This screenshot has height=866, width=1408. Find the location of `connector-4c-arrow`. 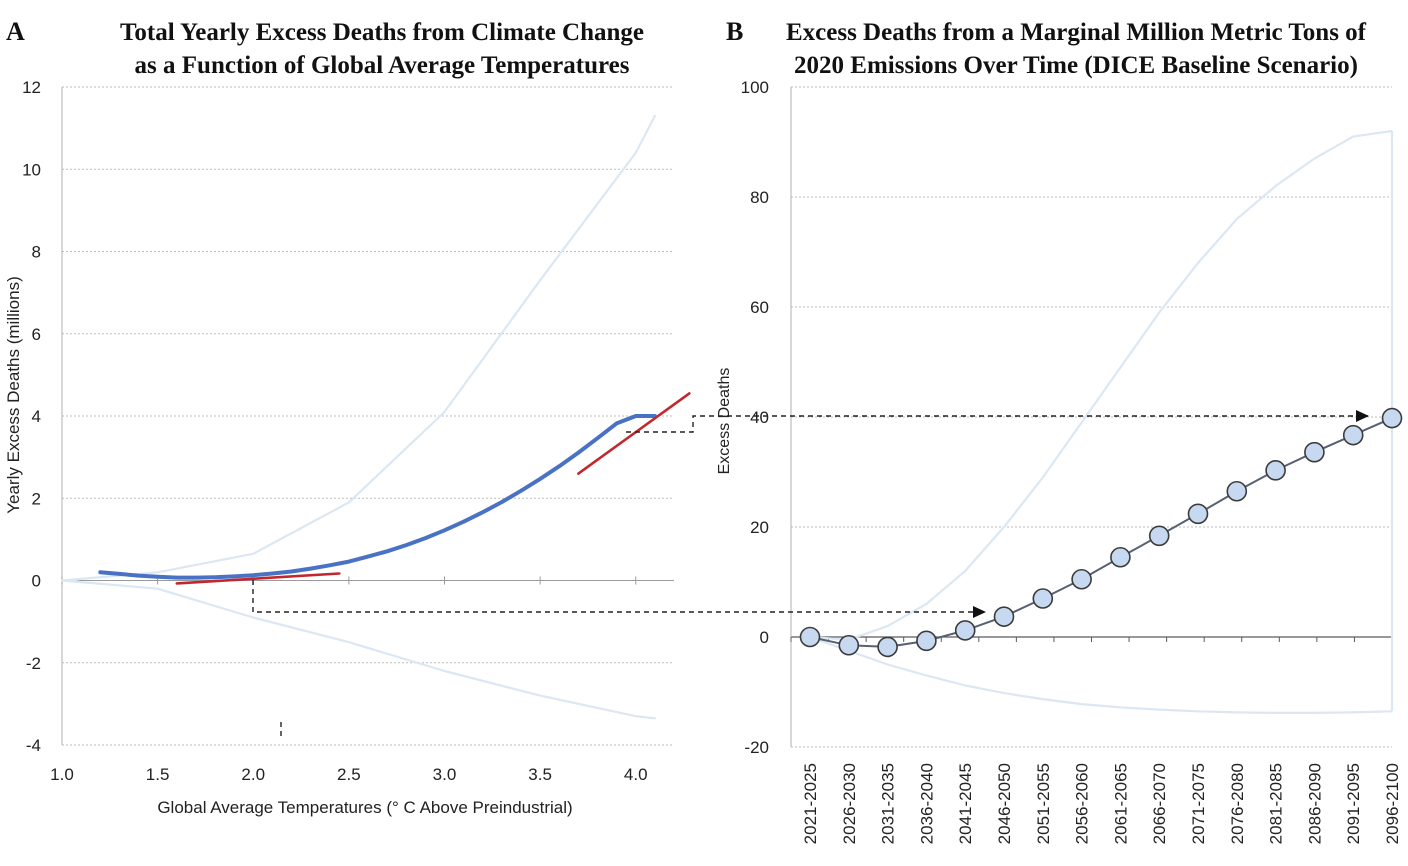

connector-4c-arrow is located at coordinates (997, 421).